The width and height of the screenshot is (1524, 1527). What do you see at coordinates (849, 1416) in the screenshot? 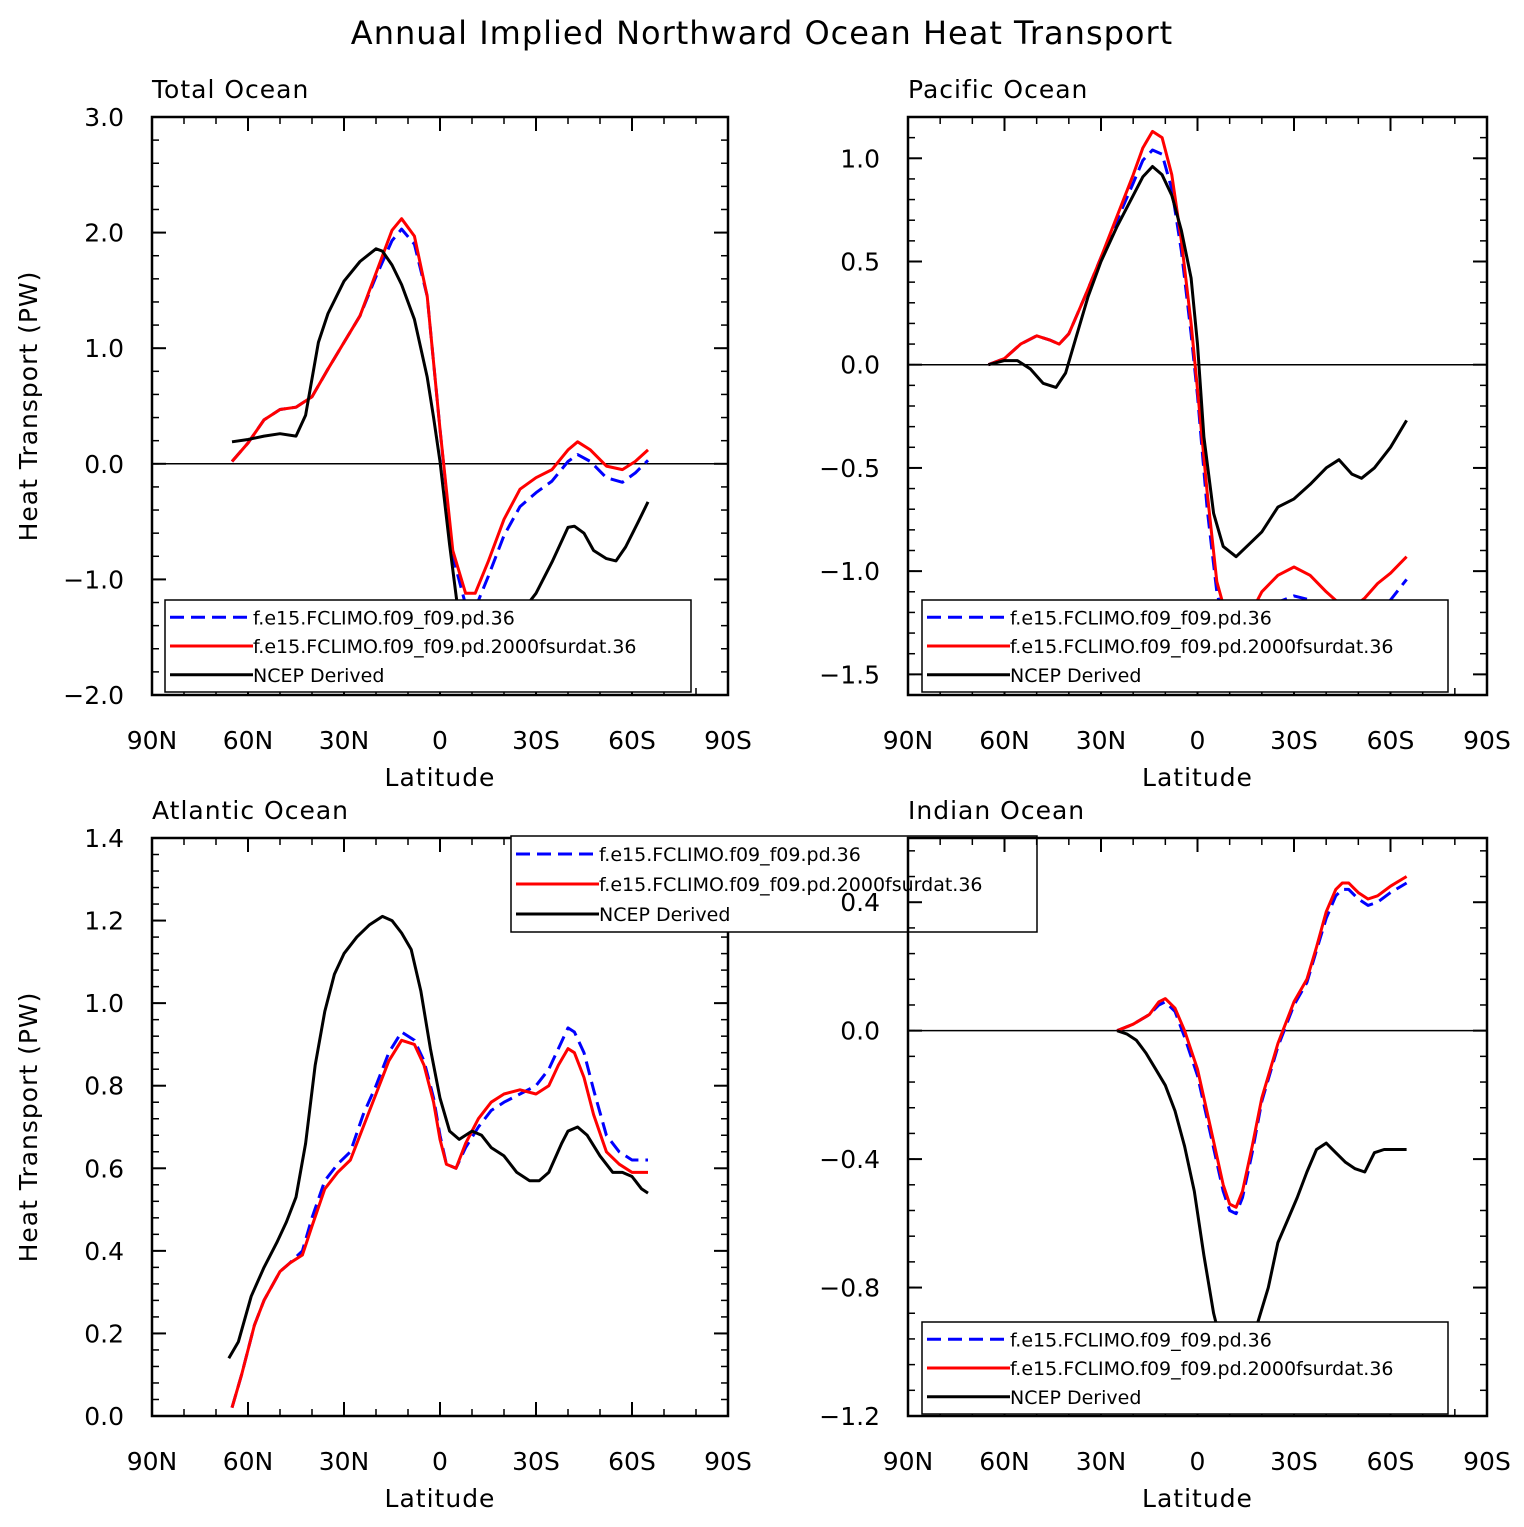
I see `y-tick-label: −1.2` at bounding box center [849, 1416].